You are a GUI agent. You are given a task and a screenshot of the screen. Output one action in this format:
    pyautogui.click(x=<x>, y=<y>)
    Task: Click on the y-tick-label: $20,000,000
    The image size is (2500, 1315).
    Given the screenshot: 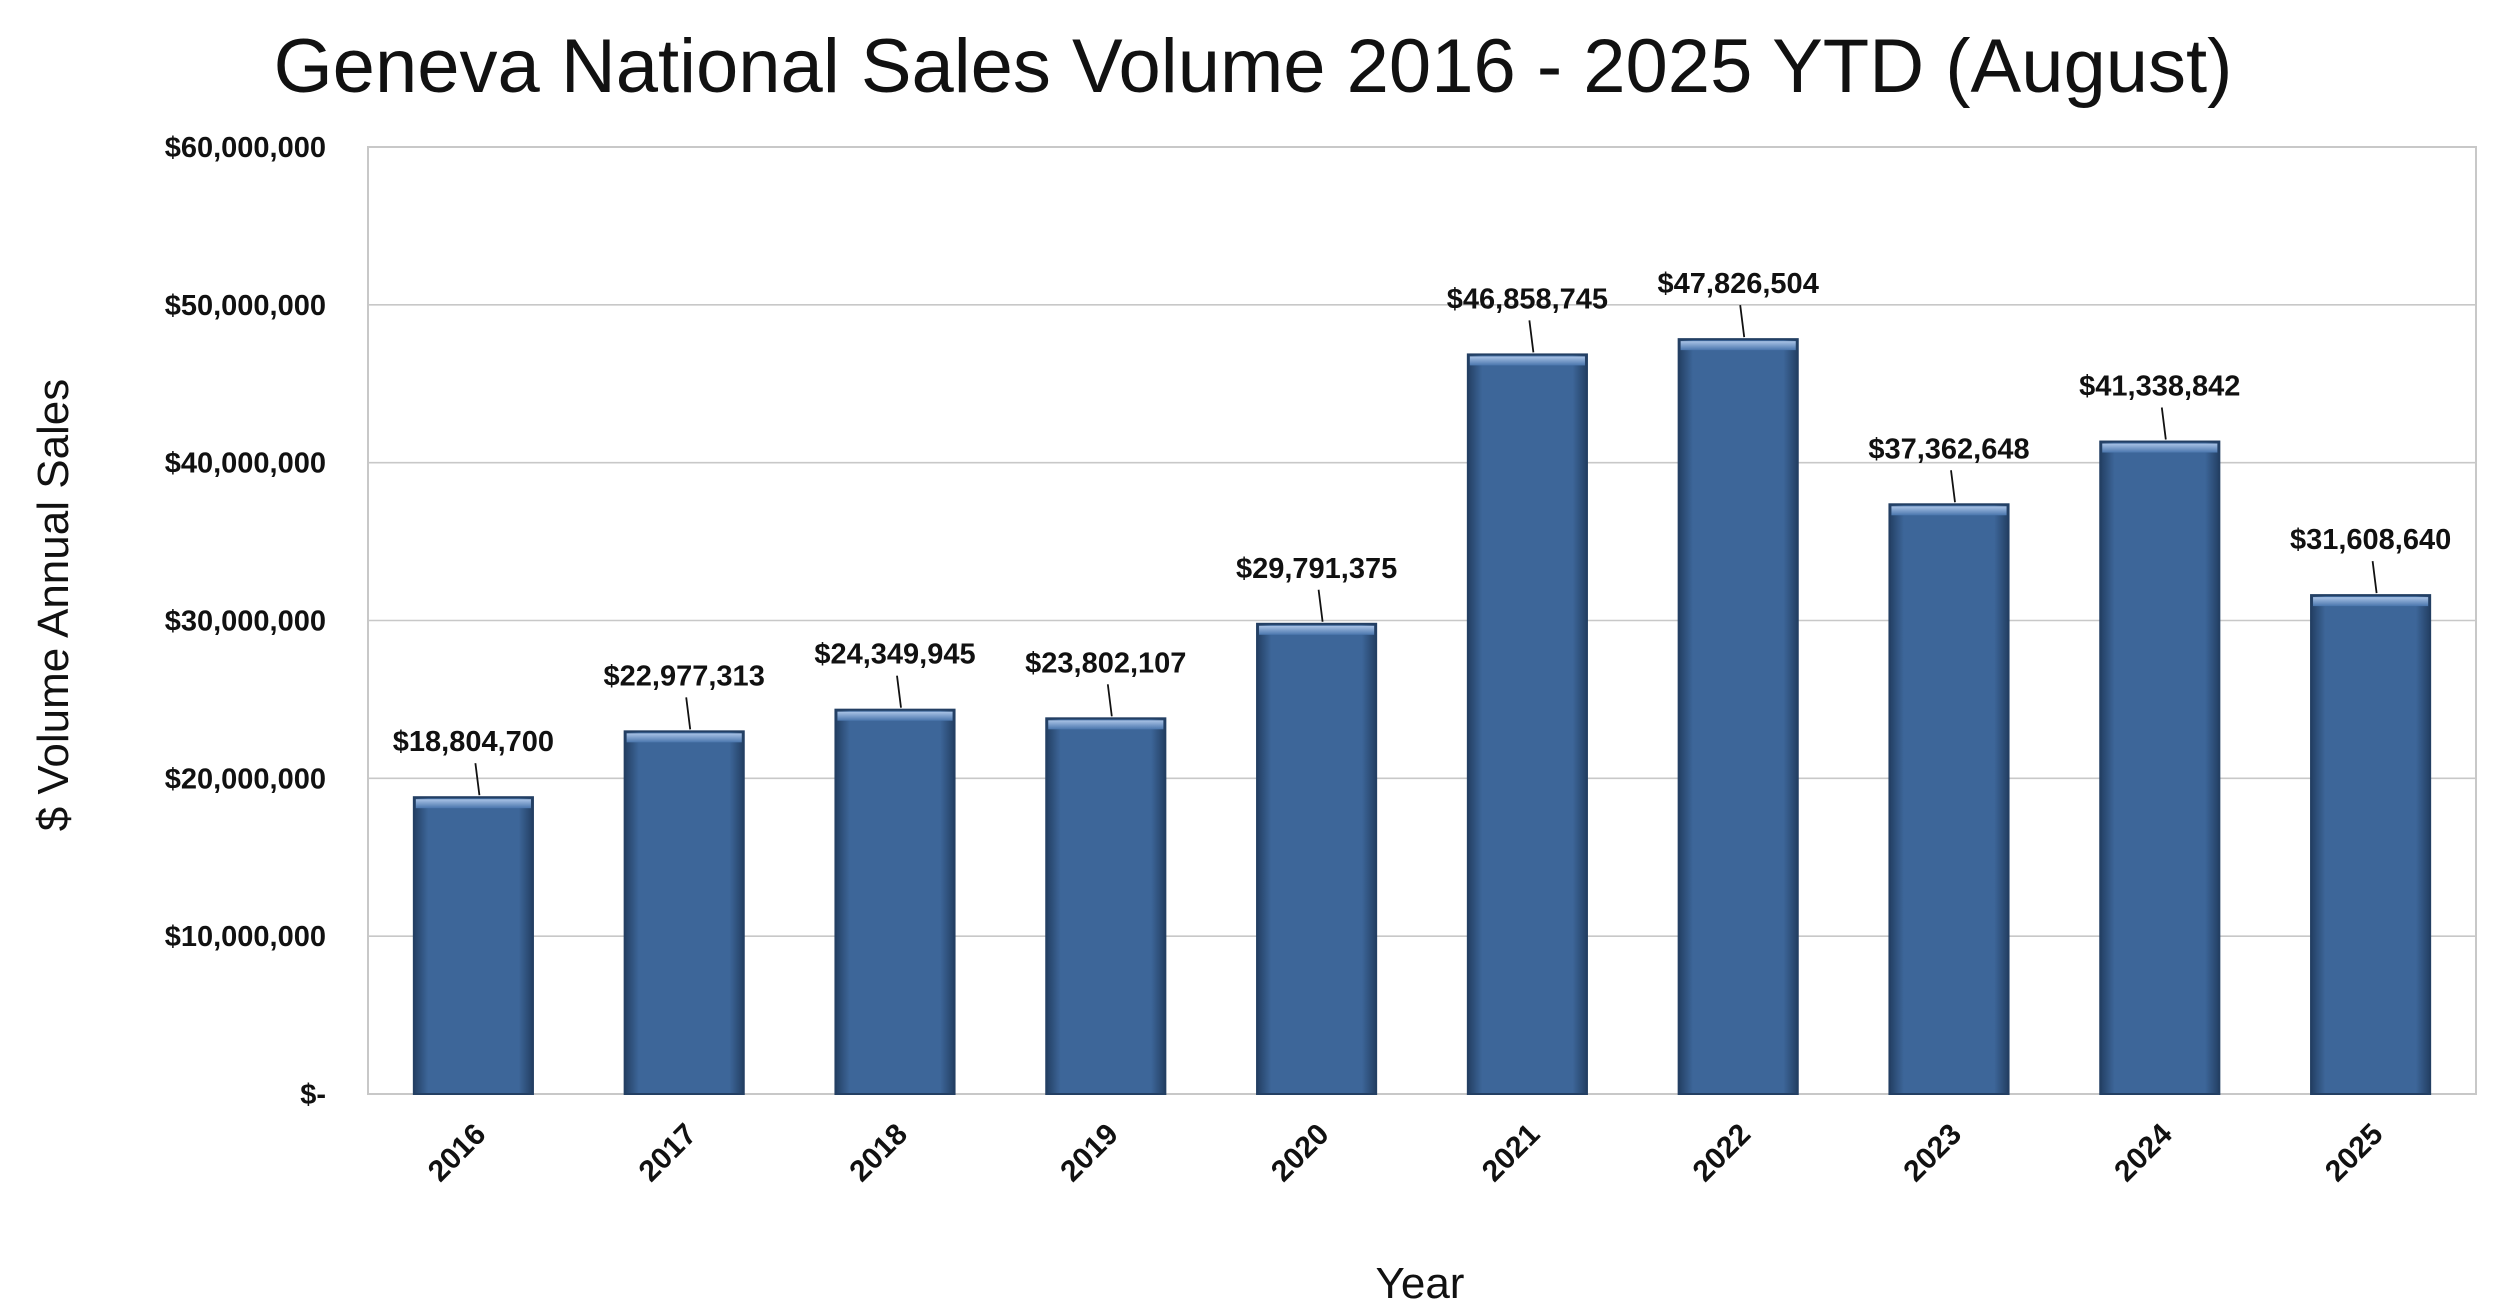 What is the action you would take?
    pyautogui.click(x=245, y=779)
    